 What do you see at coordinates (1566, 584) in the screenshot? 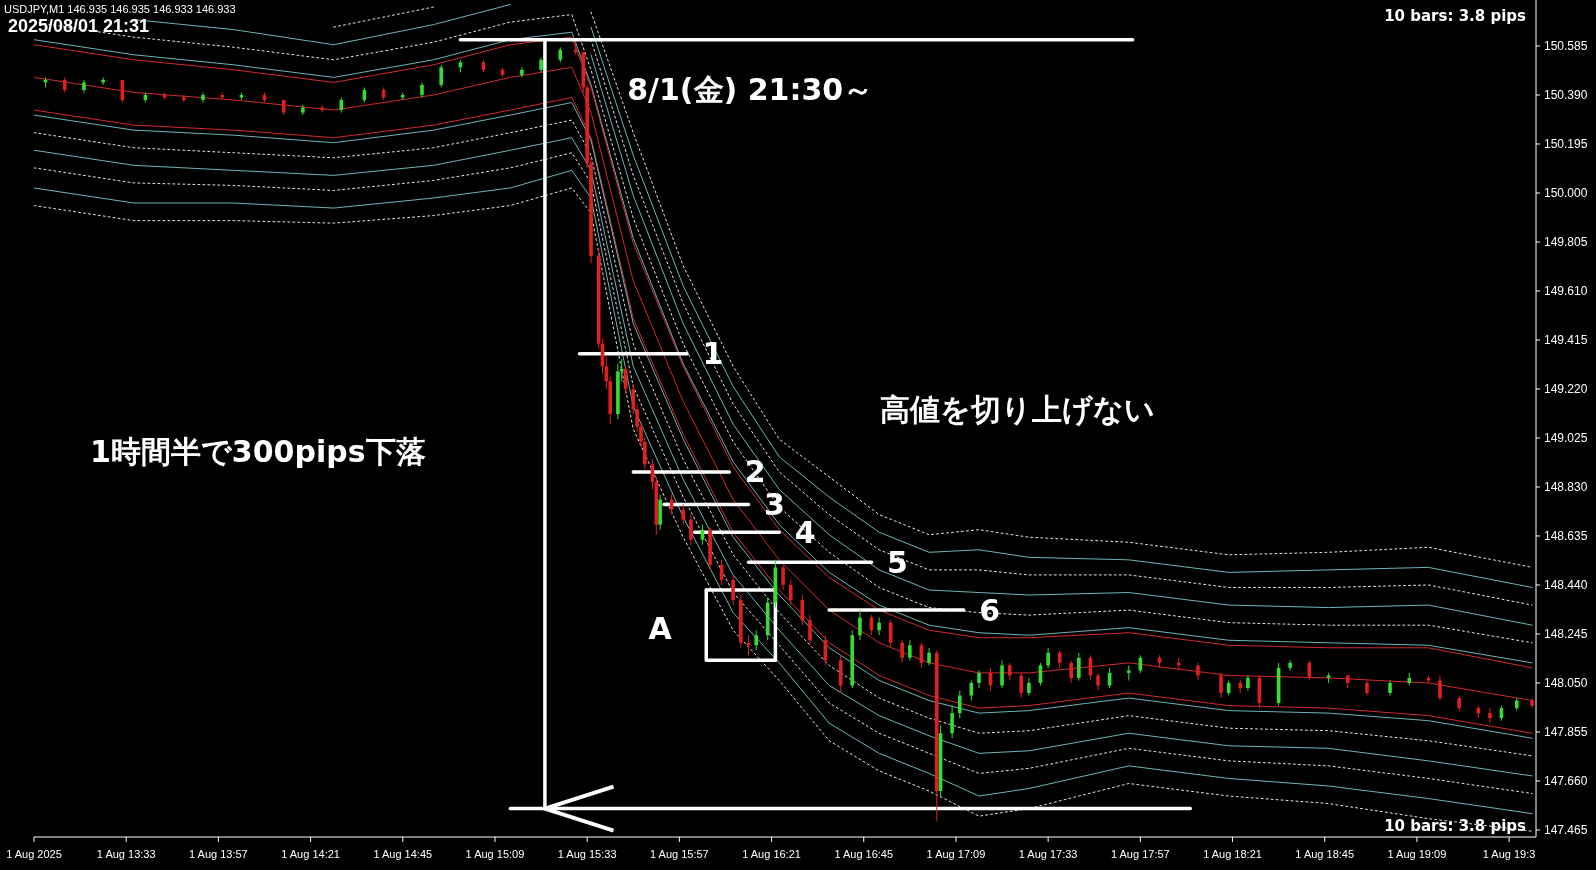
I see `y-tick-label: 148.440` at bounding box center [1566, 584].